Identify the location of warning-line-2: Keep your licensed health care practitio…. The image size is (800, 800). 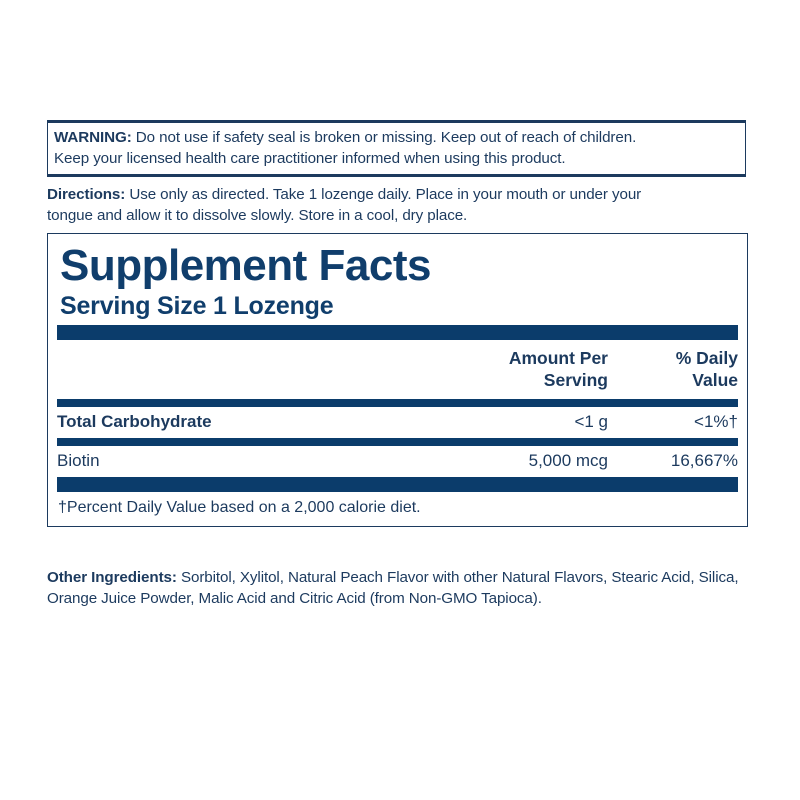
(310, 158).